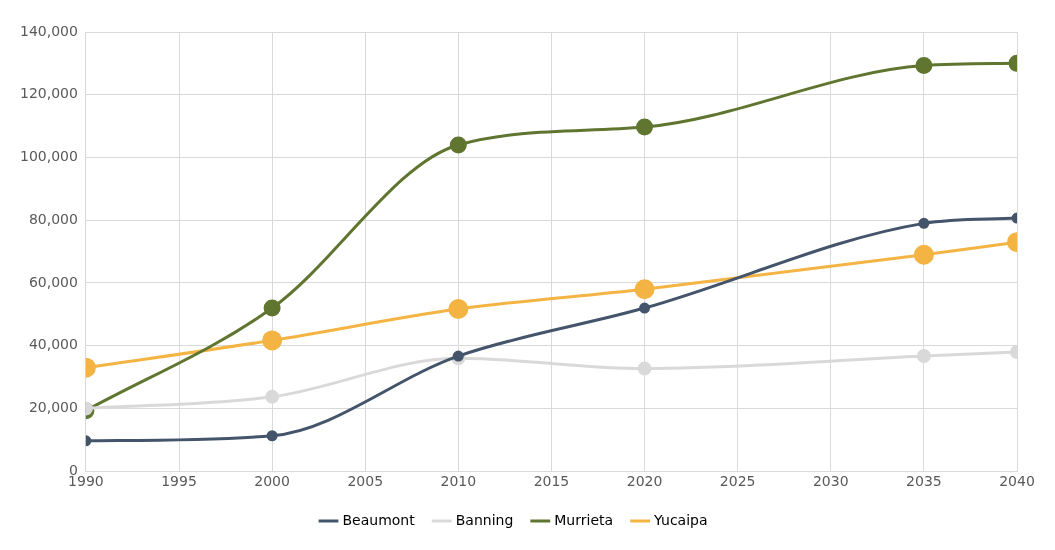 This screenshot has width=1055, height=550. I want to click on x-tick-label: 2040, so click(1017, 481).